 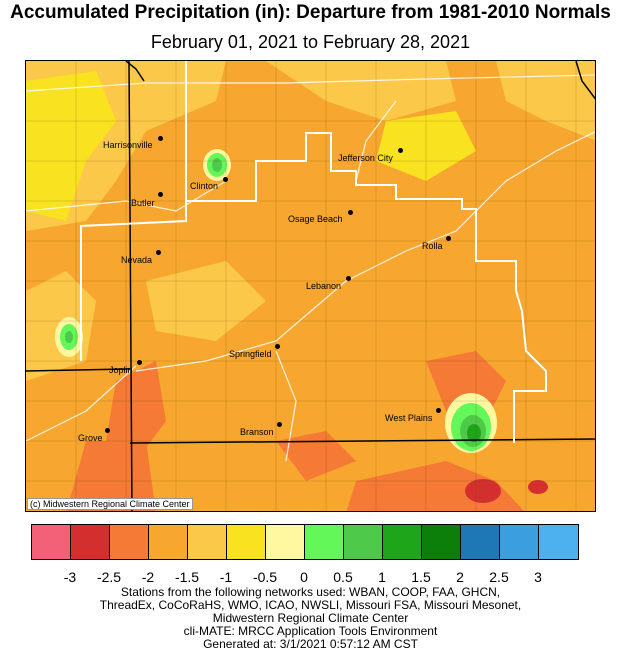 I want to click on city-dot-west-plains, so click(x=438, y=410).